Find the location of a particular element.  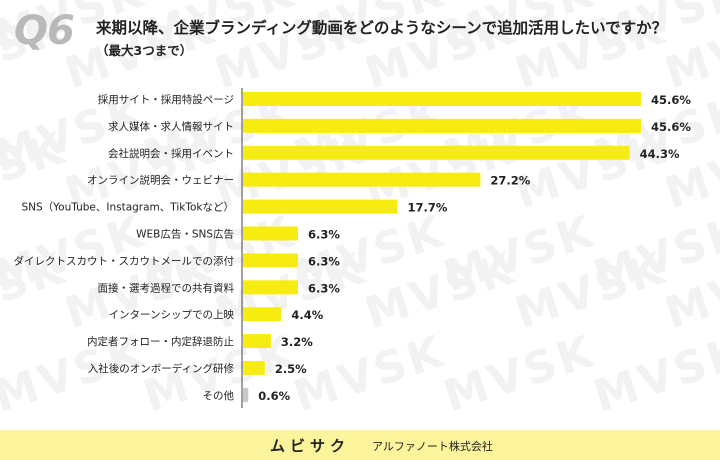

chart-subtitle: （最大3つまで） is located at coordinates (144, 50).